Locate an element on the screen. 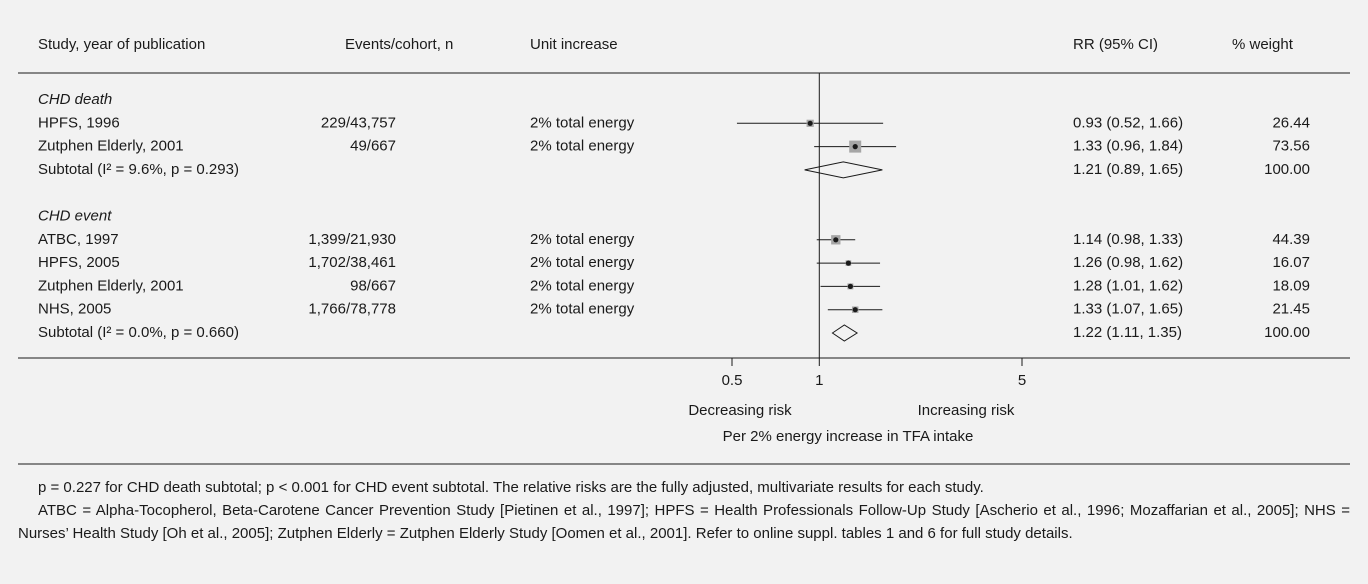  rr-label: 1.26 (0.98, 1.62) is located at coordinates (1128, 262).